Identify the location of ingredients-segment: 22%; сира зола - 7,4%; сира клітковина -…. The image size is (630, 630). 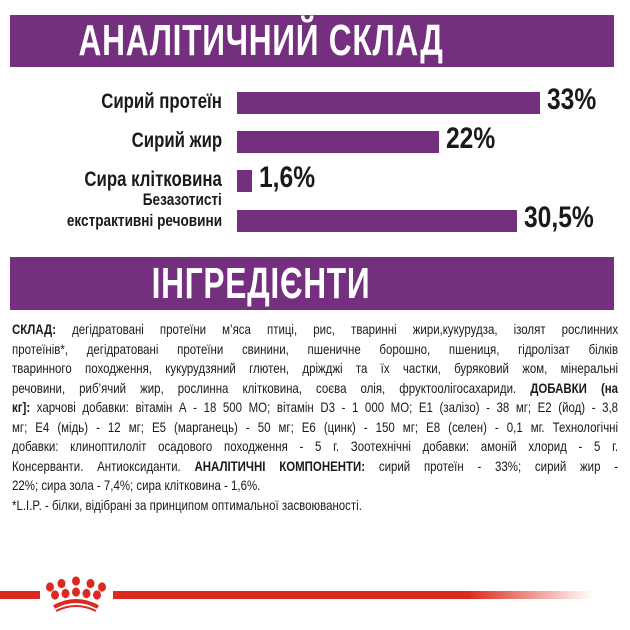
(136, 485).